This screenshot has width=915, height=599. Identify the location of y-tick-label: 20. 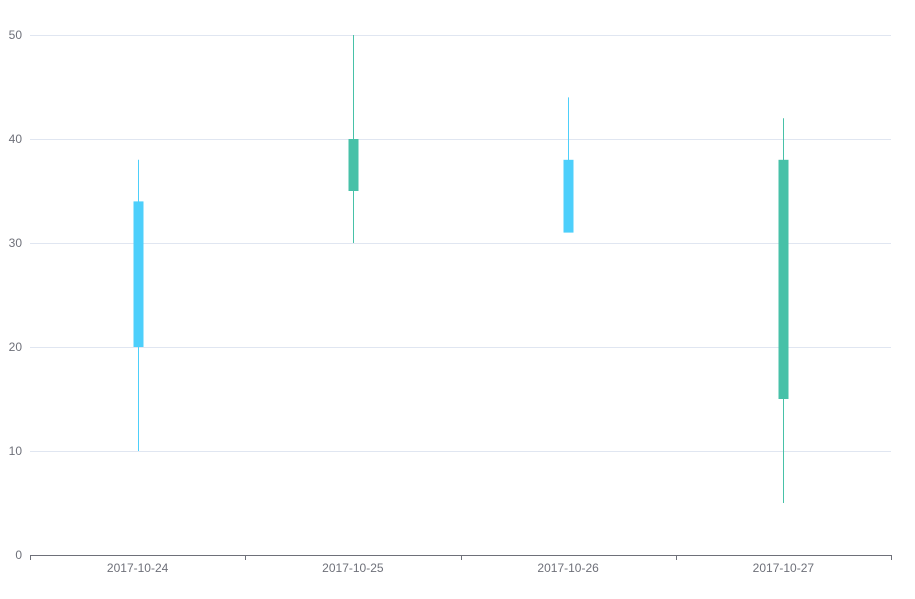
(16, 347).